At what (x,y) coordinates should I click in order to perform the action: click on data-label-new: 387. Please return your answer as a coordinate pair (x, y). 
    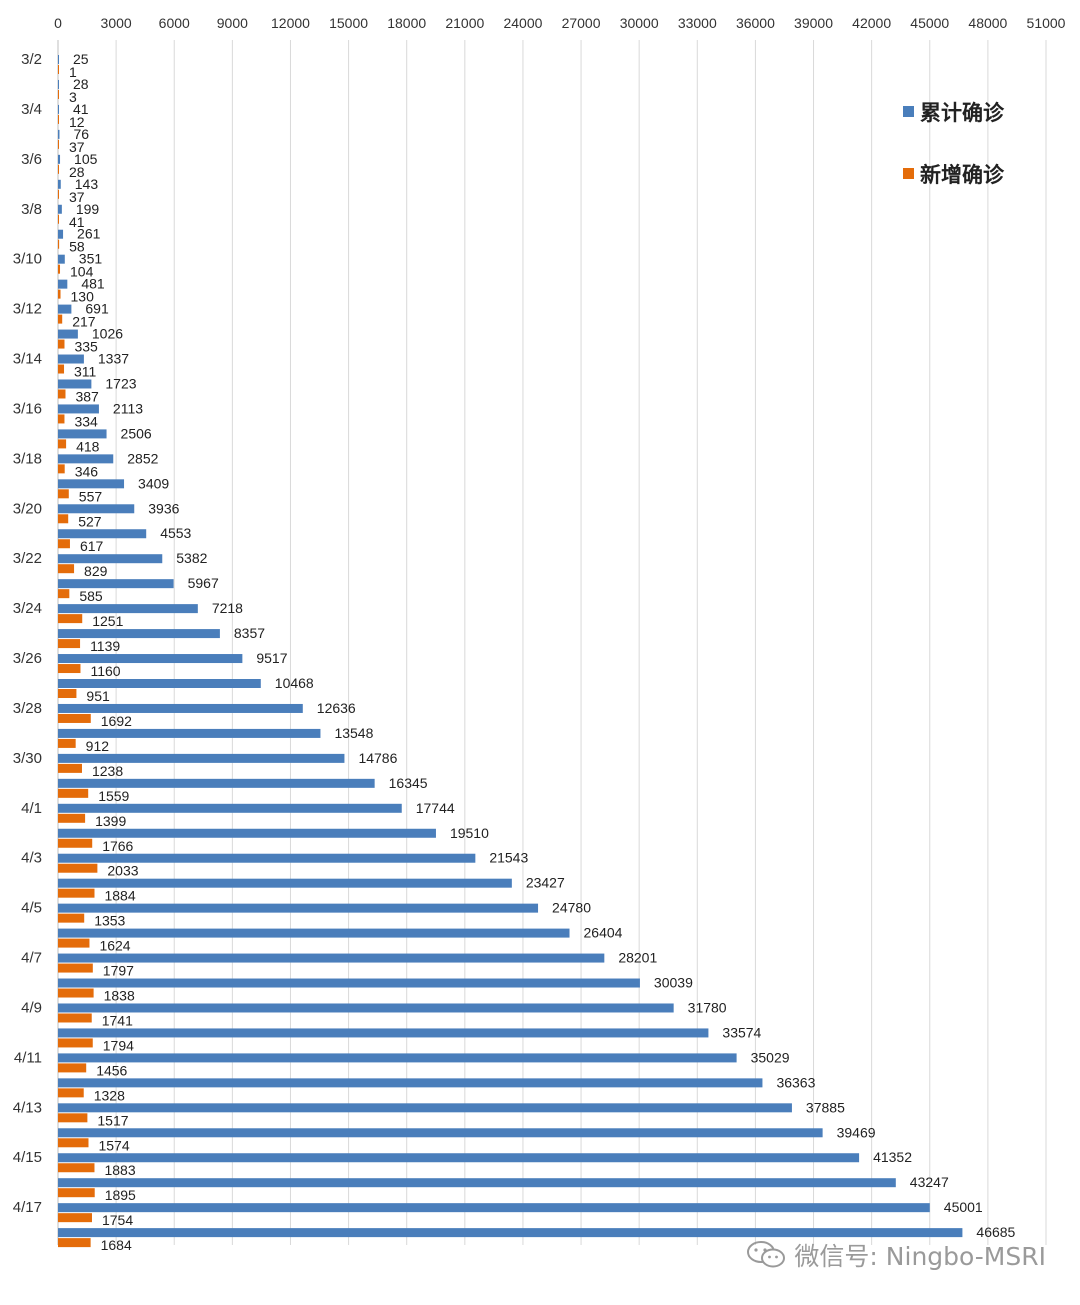
    Looking at the image, I should click on (87, 396).